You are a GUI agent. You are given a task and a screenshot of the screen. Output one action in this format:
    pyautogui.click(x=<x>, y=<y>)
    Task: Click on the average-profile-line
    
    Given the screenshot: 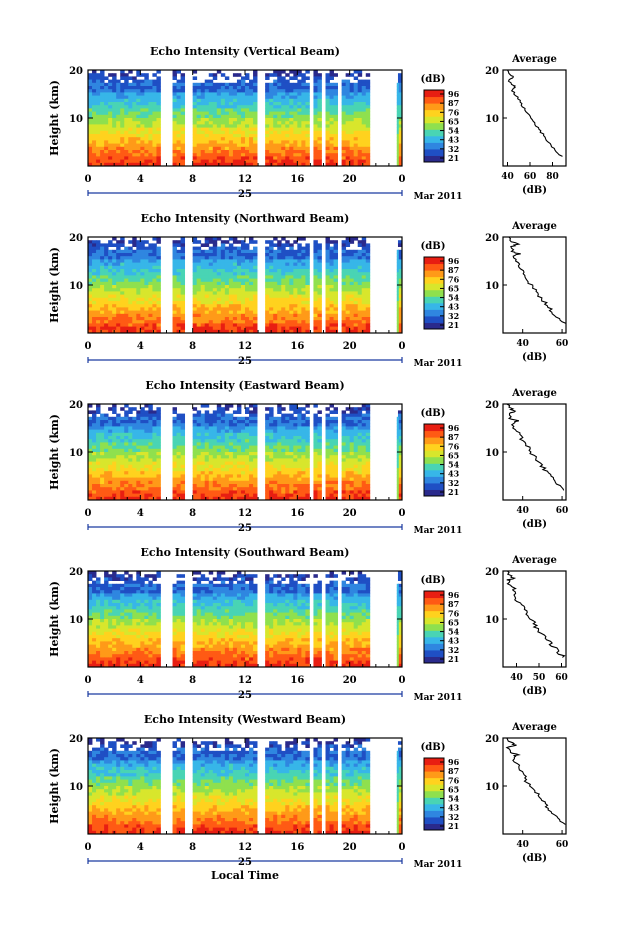 What is the action you would take?
    pyautogui.click(x=535, y=113)
    